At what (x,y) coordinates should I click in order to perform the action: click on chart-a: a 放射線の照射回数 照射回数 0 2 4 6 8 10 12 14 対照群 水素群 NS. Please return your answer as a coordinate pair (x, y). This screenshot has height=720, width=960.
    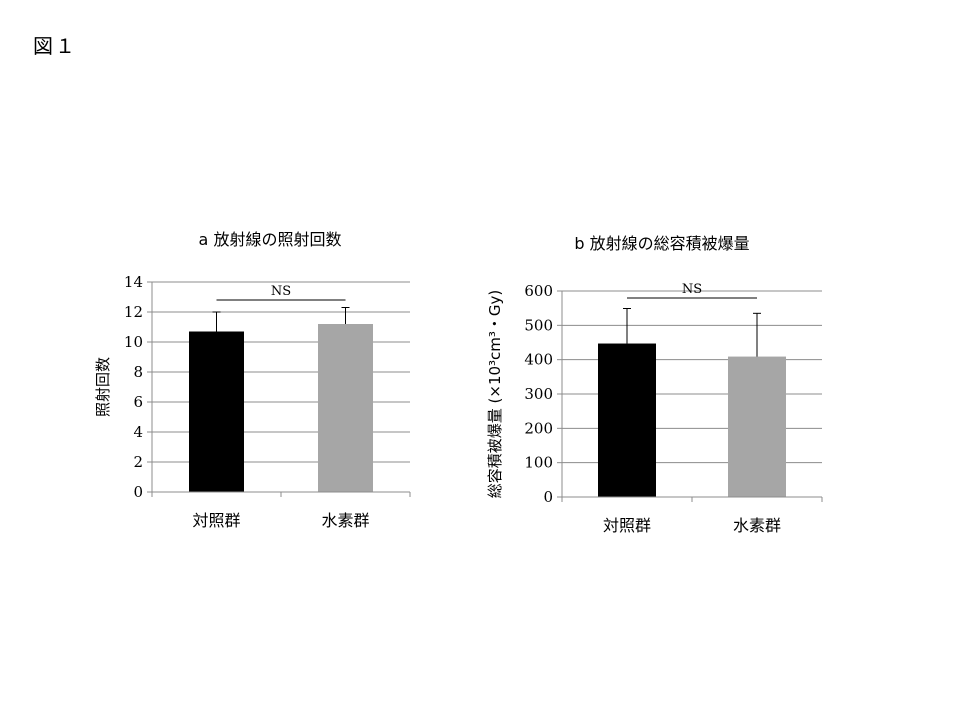
    Looking at the image, I should click on (252, 380).